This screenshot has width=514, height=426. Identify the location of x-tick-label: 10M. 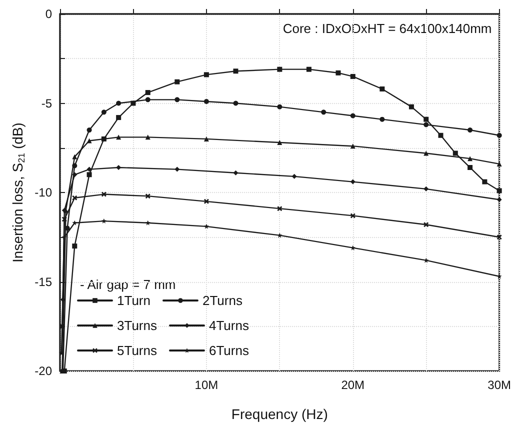
(206, 385).